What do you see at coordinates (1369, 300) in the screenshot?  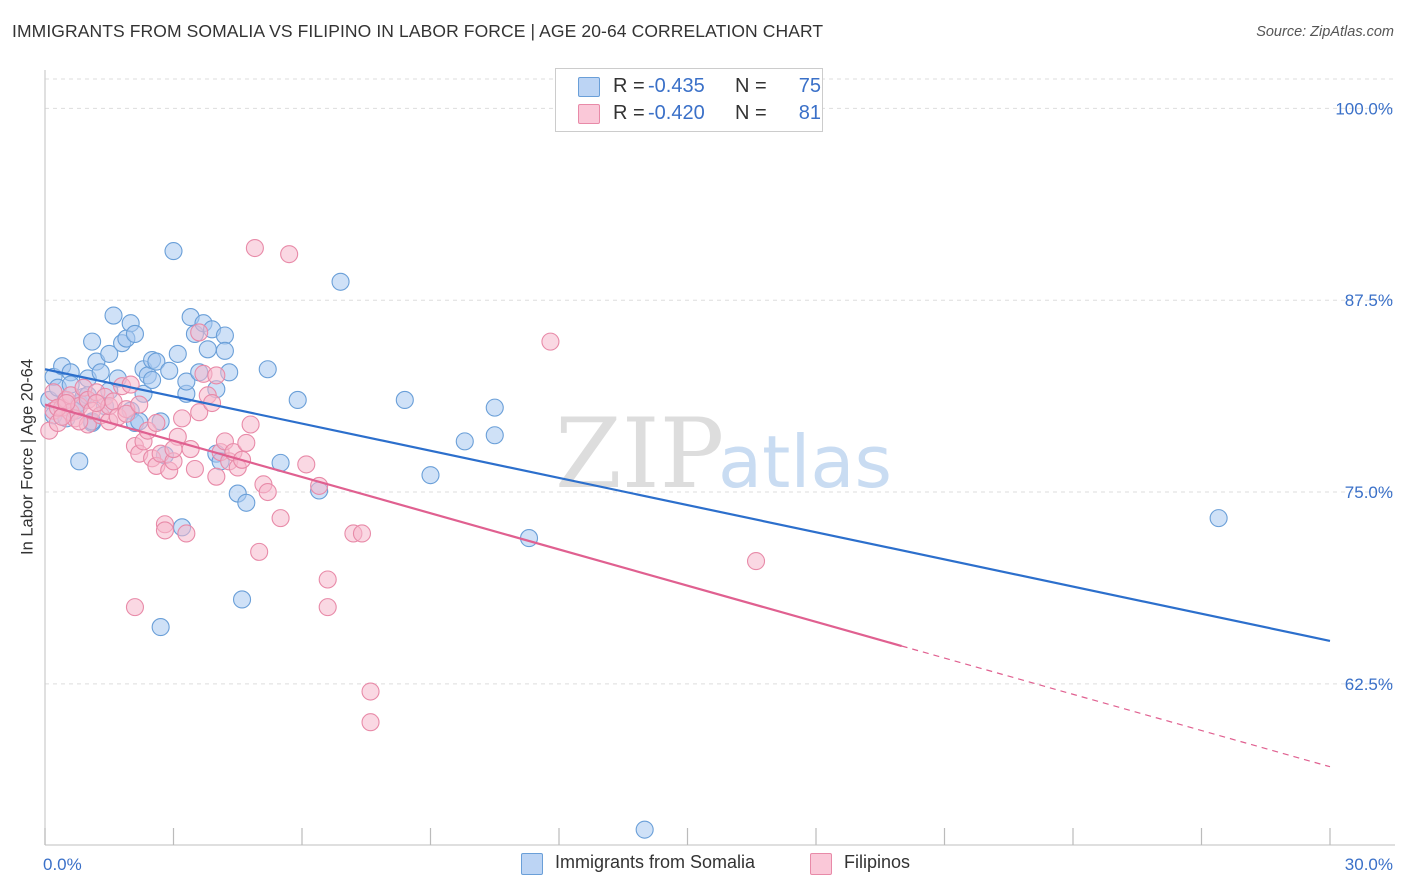 I see `y-tick-label: 87.5%` at bounding box center [1369, 300].